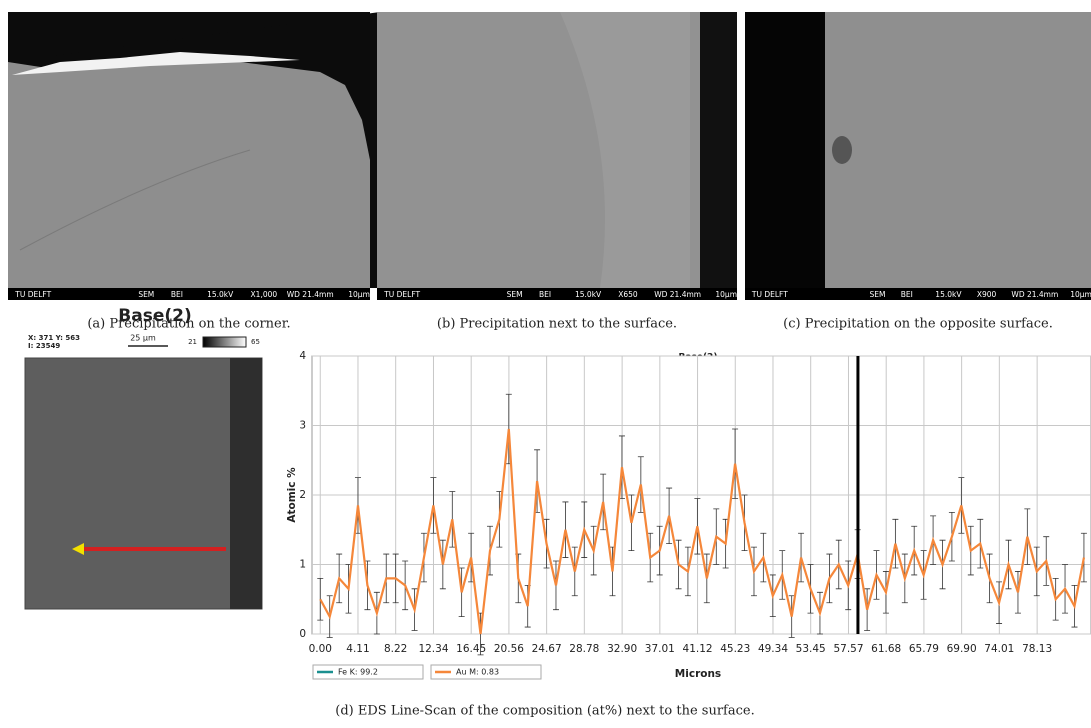 Image resolution: width=1091 pixels, height=728 pixels. What do you see at coordinates (143, 338) in the screenshot?
I see `map-scale: 25 µm` at bounding box center [143, 338].